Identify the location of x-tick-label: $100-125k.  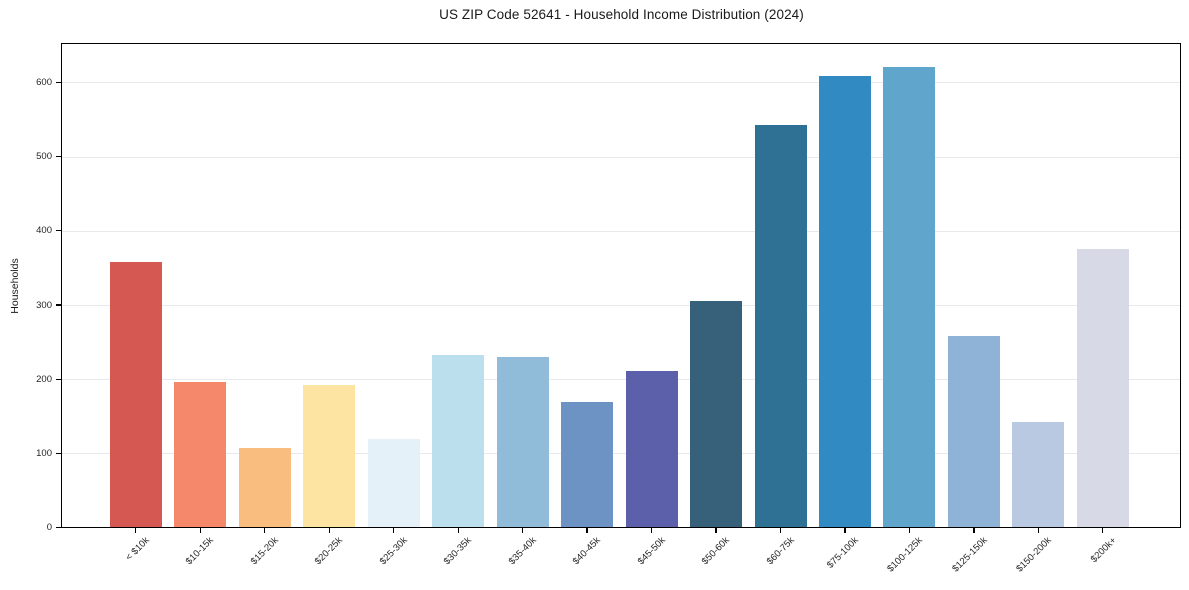
(905, 555).